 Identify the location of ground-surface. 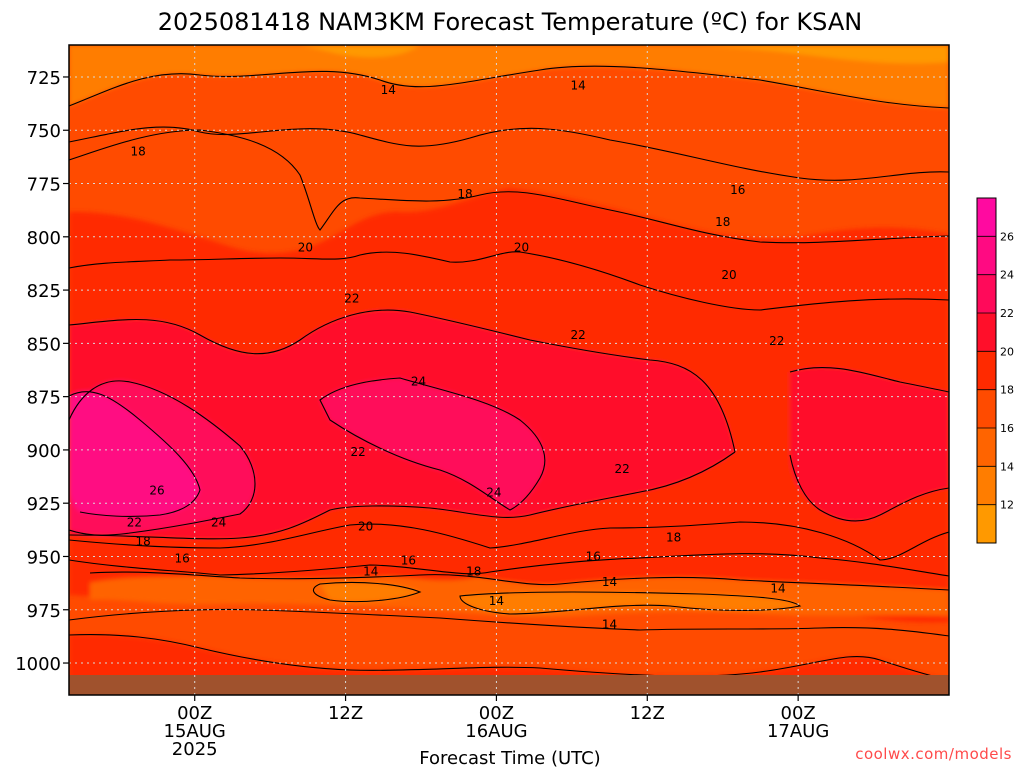
(509, 685).